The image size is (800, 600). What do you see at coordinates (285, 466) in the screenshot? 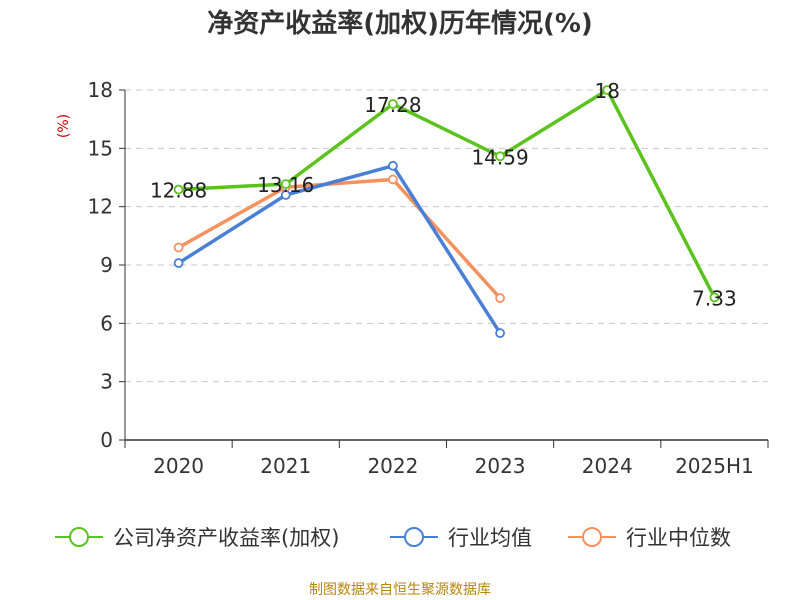
I see `x-tick-label: 2021` at bounding box center [285, 466].